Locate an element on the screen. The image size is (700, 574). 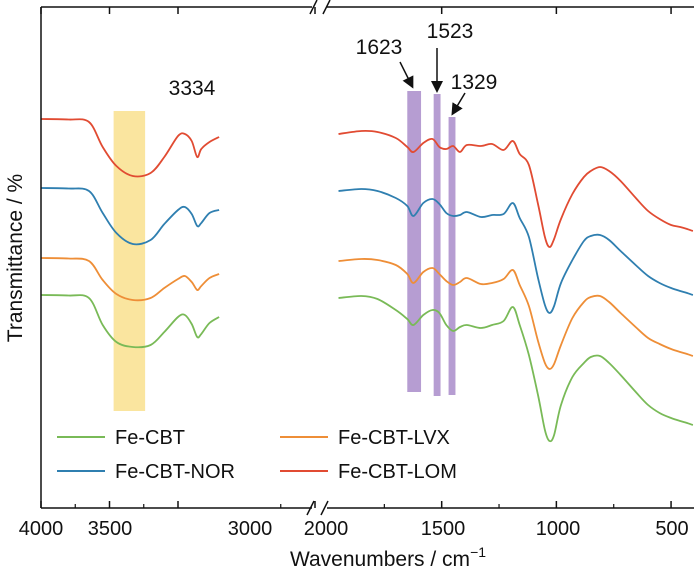
series-line-fe-cbt-lom-left is located at coordinates (130, 148).